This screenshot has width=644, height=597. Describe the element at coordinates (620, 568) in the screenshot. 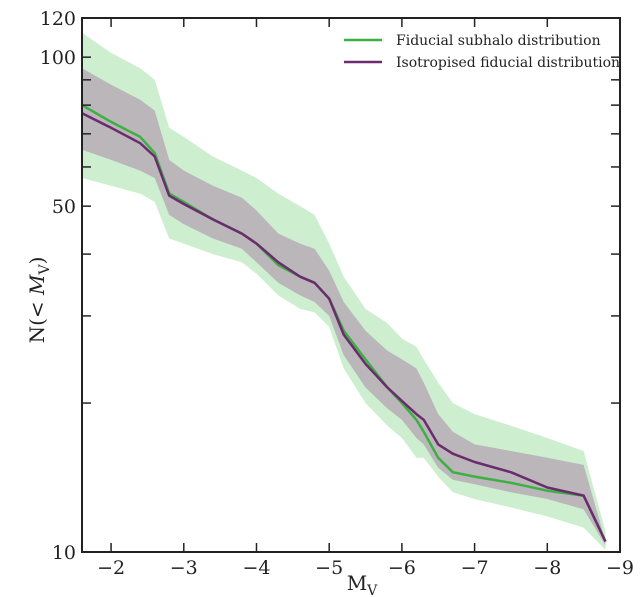

I see `x-tick-label: −9` at that location.